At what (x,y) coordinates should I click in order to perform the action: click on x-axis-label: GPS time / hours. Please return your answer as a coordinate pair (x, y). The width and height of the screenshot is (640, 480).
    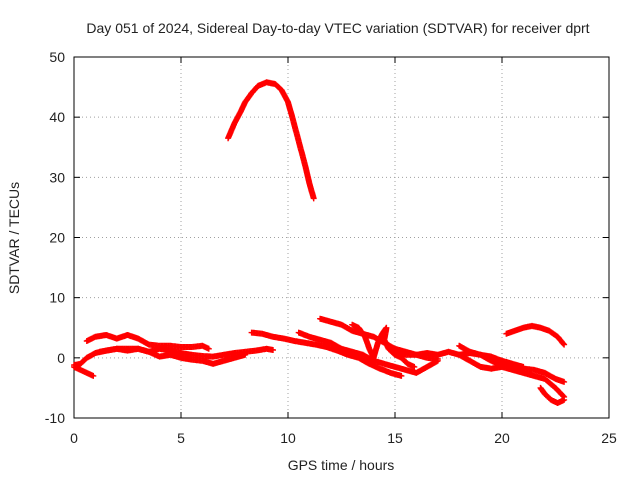
    Looking at the image, I should click on (341, 465).